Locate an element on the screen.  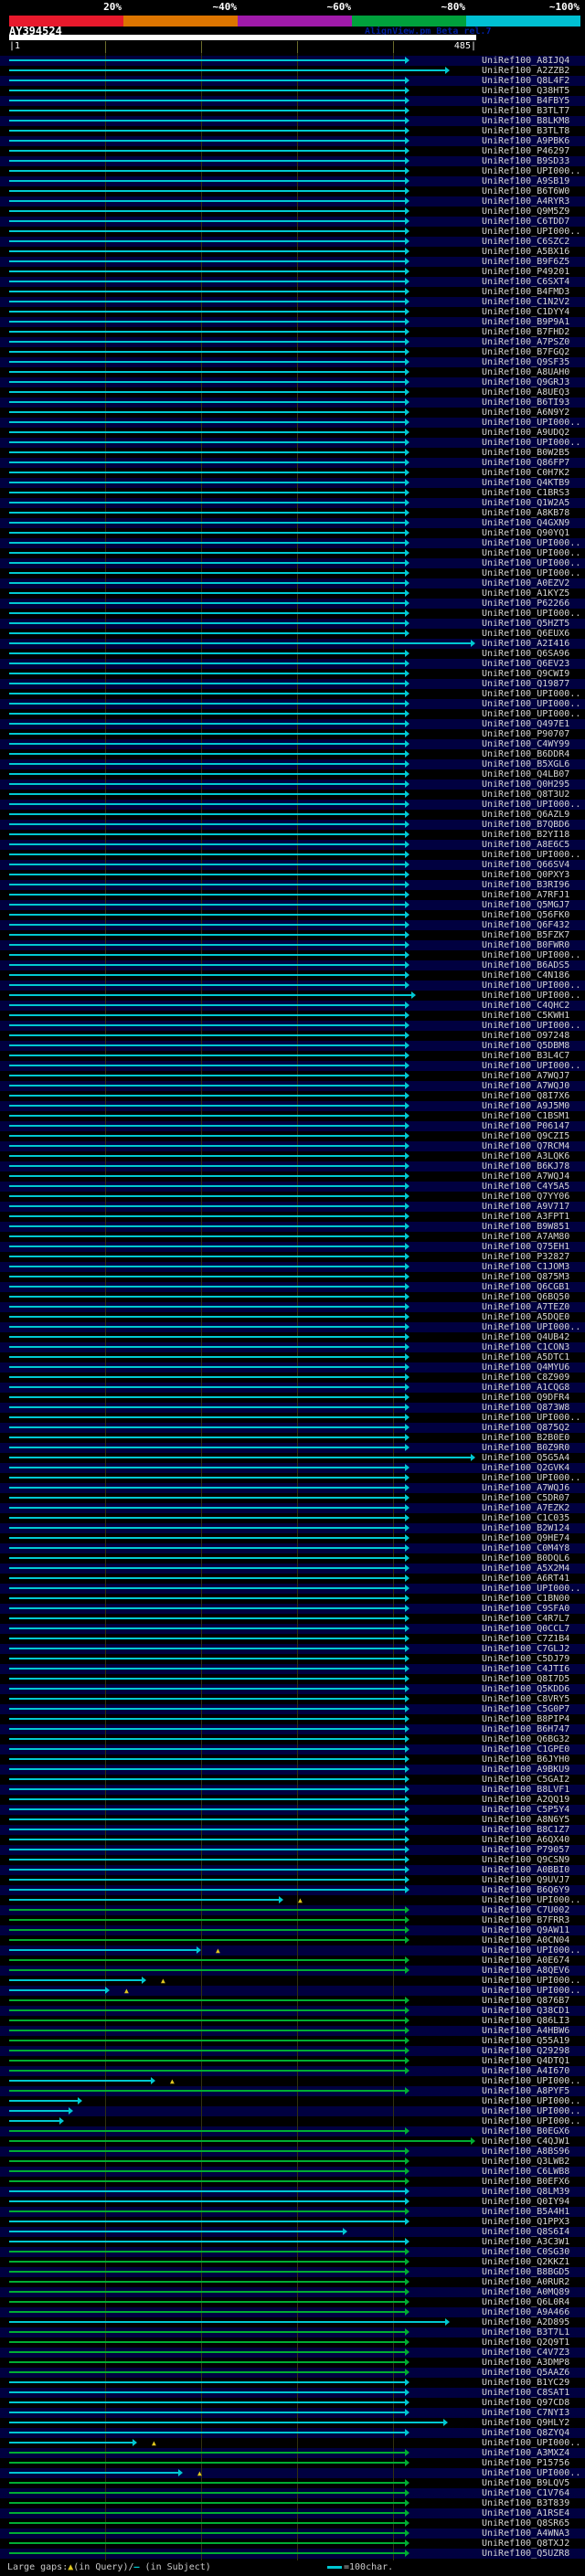
hit-accession-label: UniRef100_A3FPT1 is located at coordinates (526, 1217).